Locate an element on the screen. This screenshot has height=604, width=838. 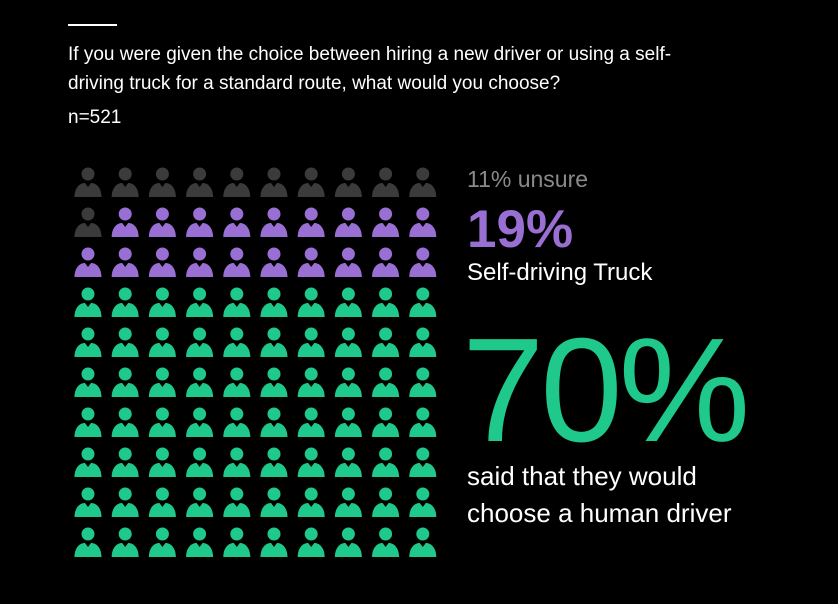
category-label: Self-driving Truck is located at coordinates (560, 272).